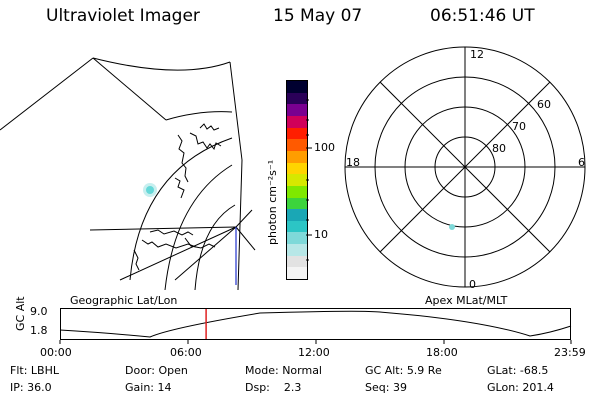  Describe the element at coordinates (452, 227) in the screenshot. I see `aurora-spot-right` at that location.